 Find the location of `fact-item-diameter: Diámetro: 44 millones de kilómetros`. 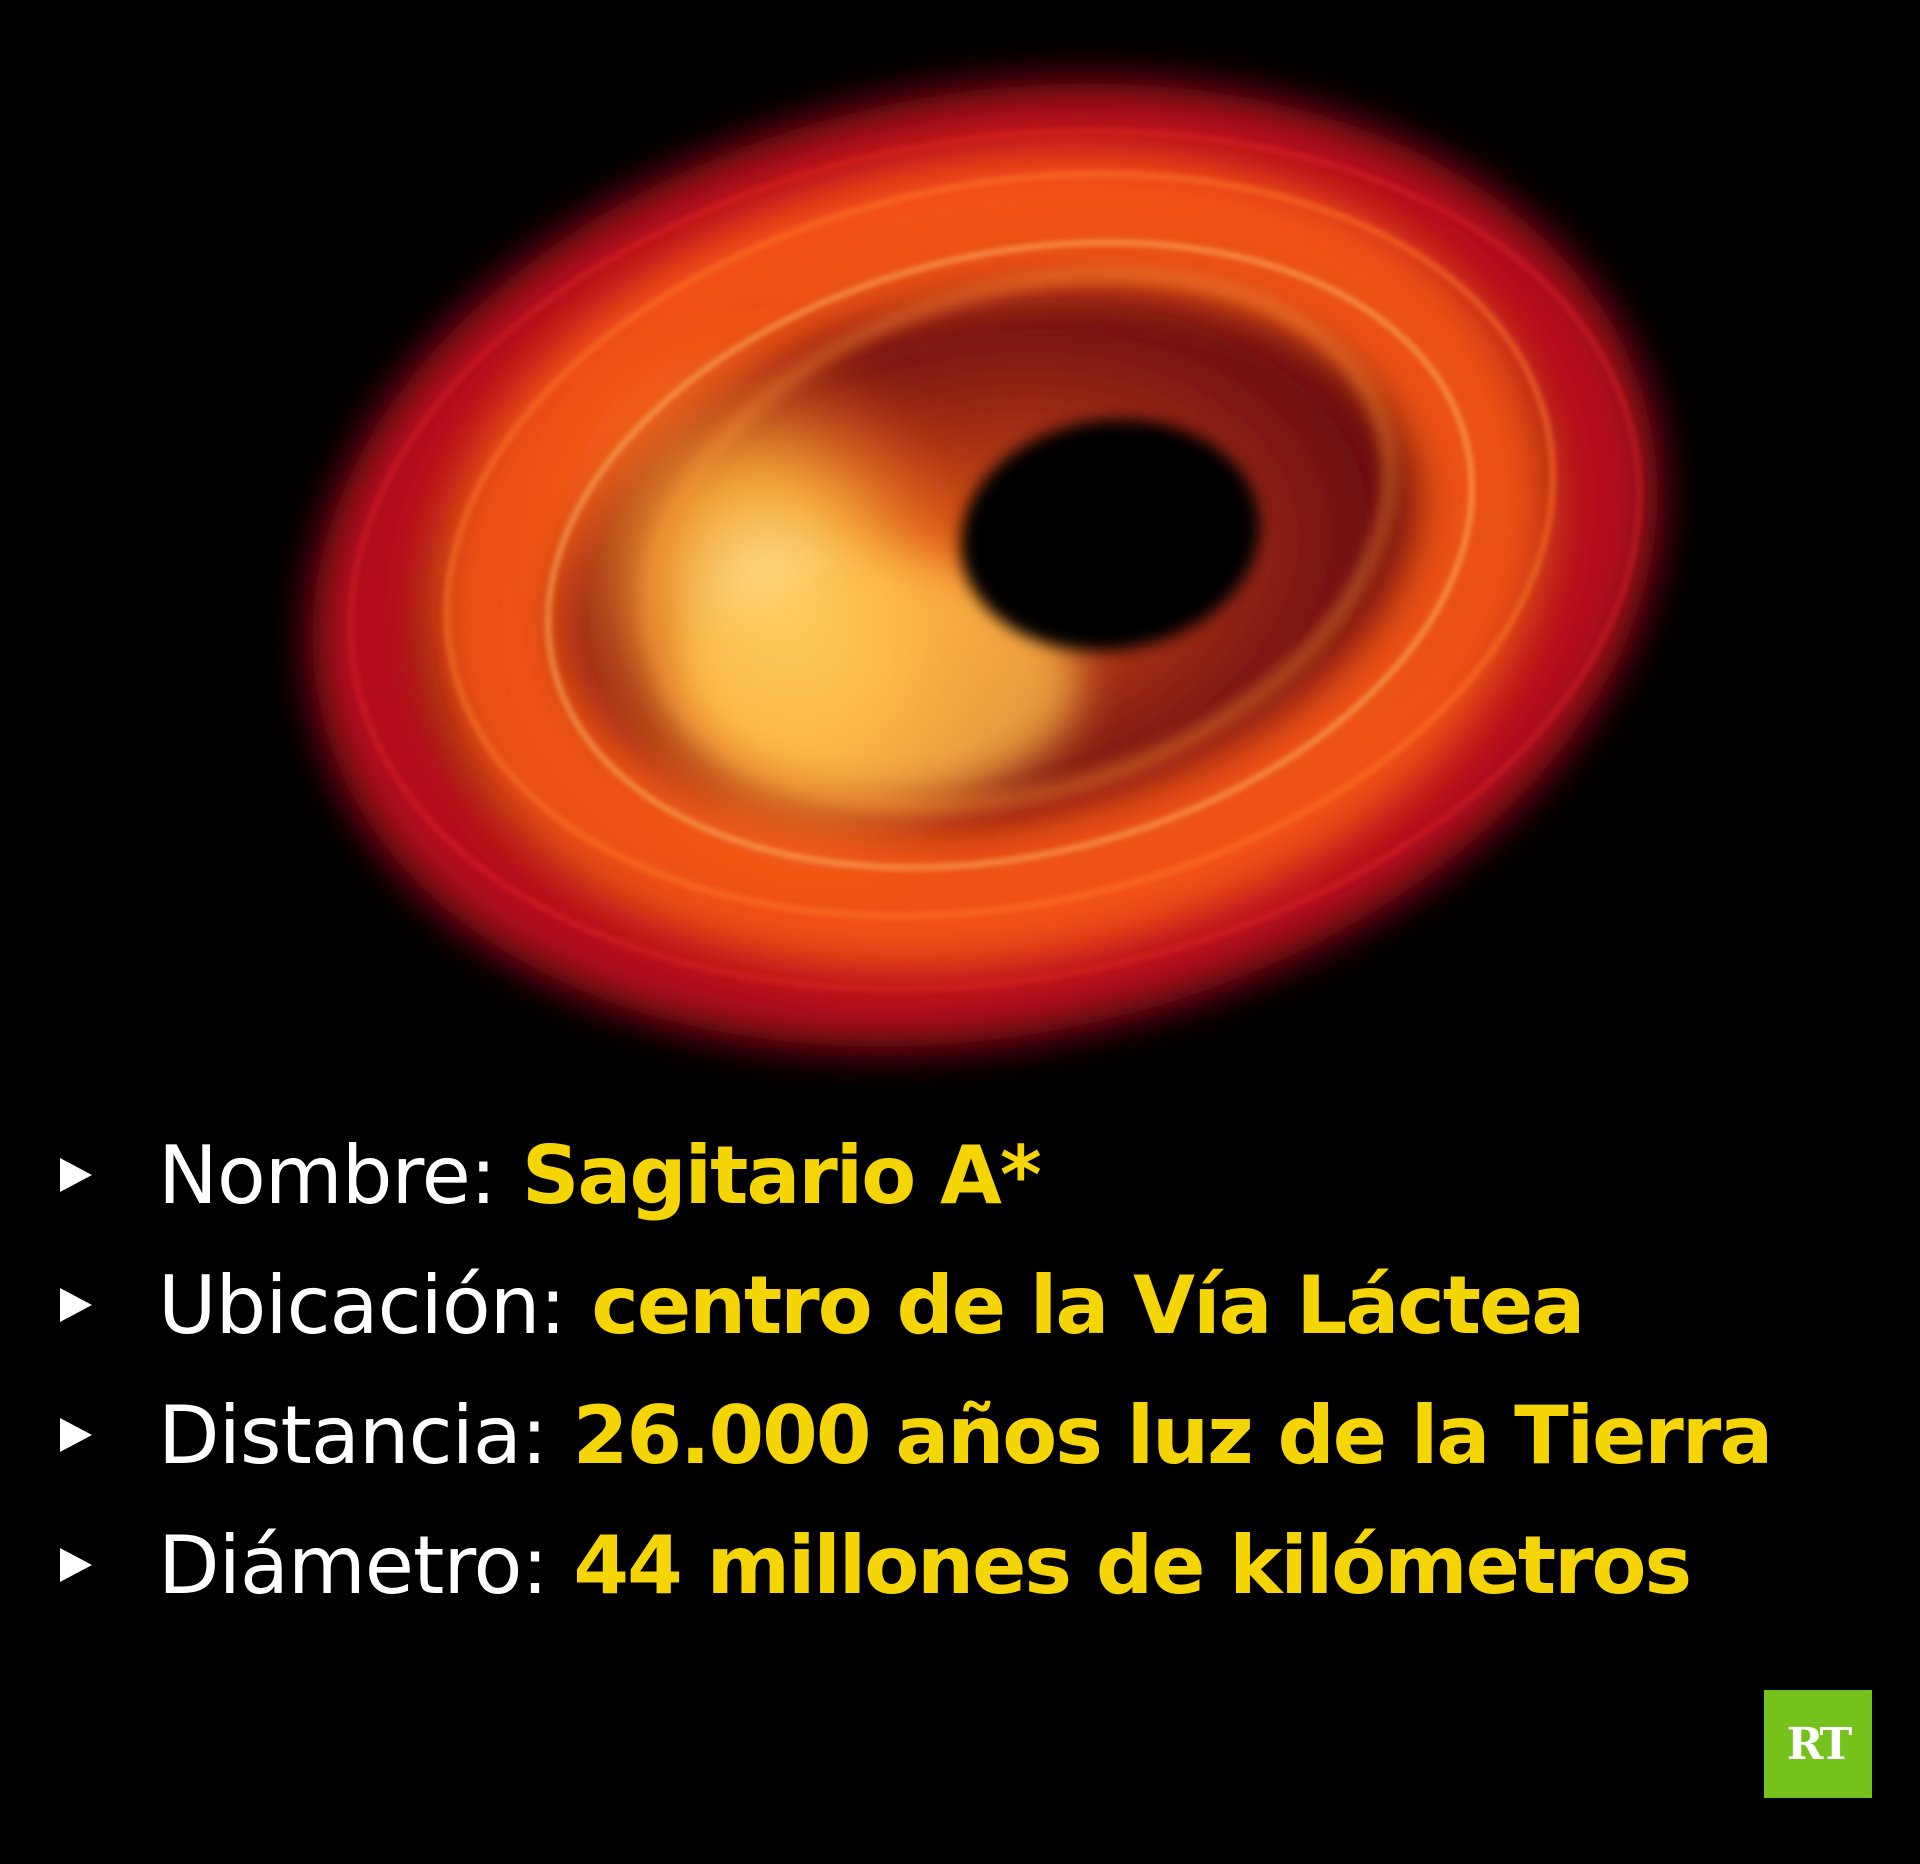

fact-item-diameter: Diámetro: 44 millones de kilómetros is located at coordinates (980, 1565).